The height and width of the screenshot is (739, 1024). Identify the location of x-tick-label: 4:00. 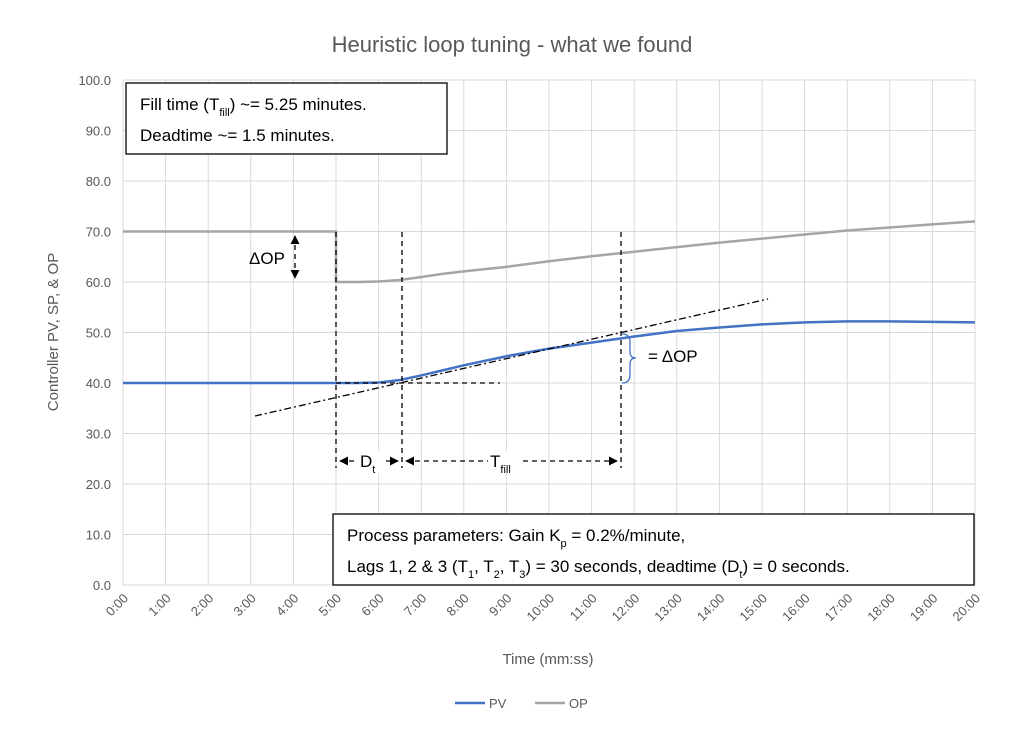
(287, 605).